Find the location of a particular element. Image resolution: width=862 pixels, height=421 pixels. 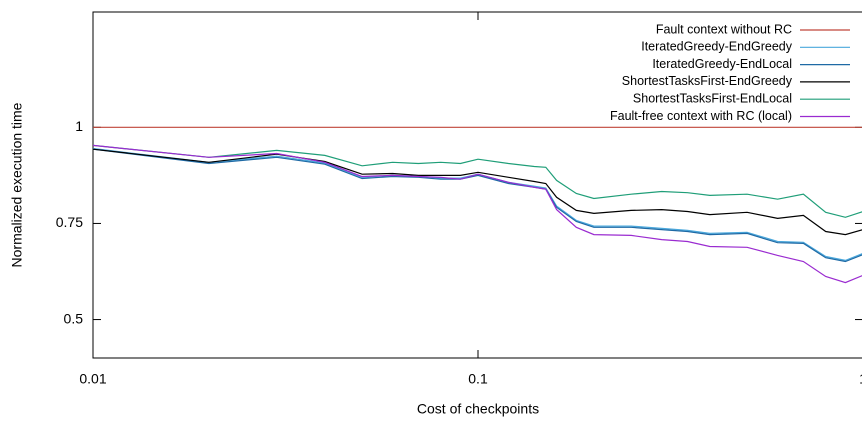

legend-label: IteratedGreedy-EndLocal is located at coordinates (722, 64).